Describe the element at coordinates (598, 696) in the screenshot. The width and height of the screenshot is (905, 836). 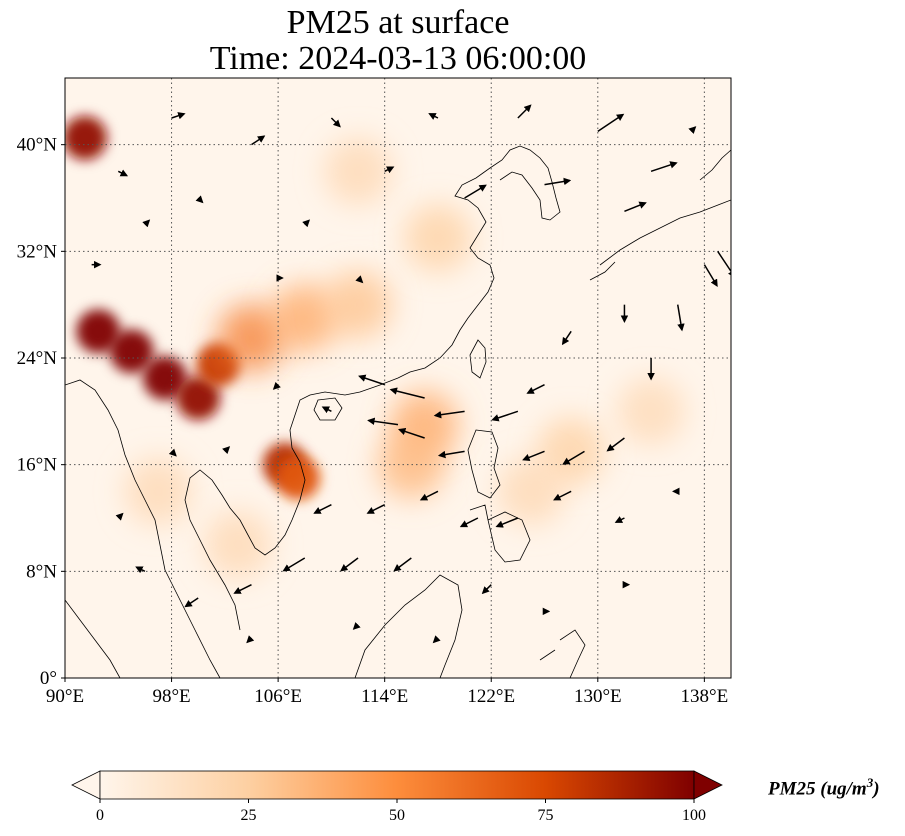
I see `x-tick-label: 130°E` at that location.